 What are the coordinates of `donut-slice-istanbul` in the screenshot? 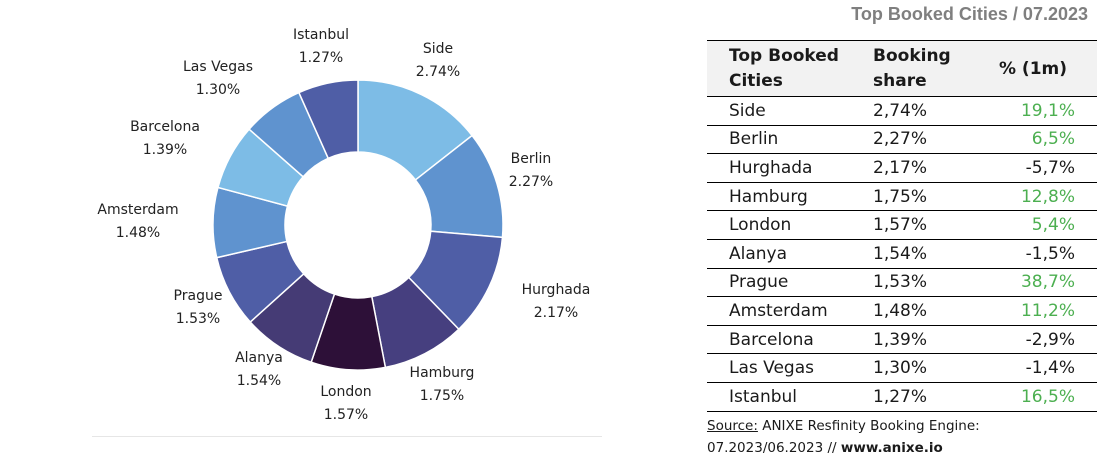 It's located at (328, 119).